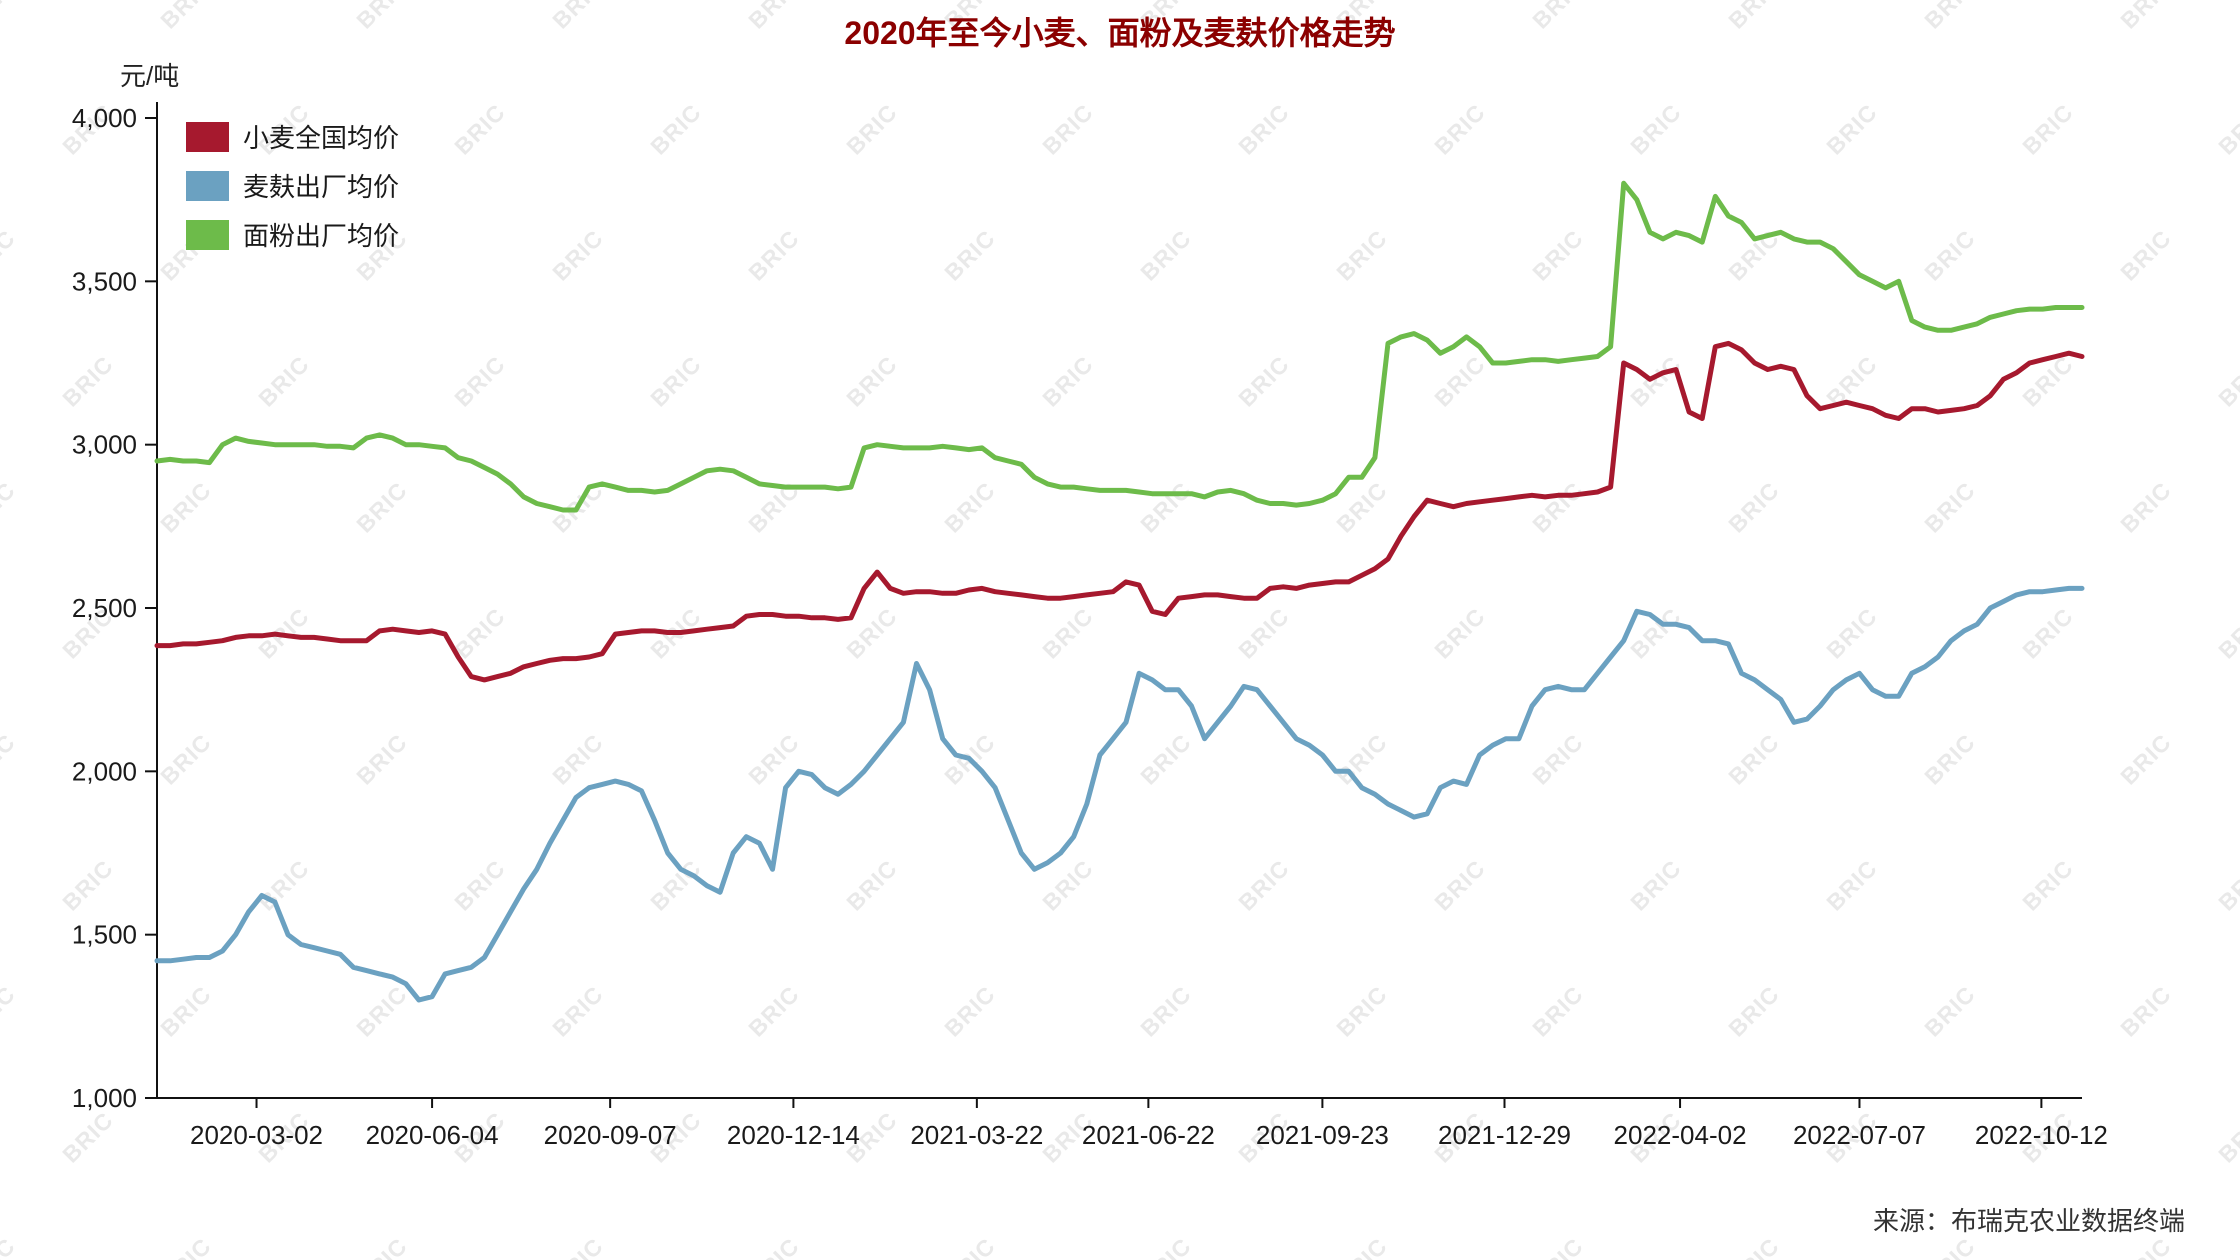 The image size is (2240, 1260). What do you see at coordinates (1120, 33) in the screenshot?
I see `chart-title: 2020年至今小麦、面粉及麦麸价格走势` at bounding box center [1120, 33].